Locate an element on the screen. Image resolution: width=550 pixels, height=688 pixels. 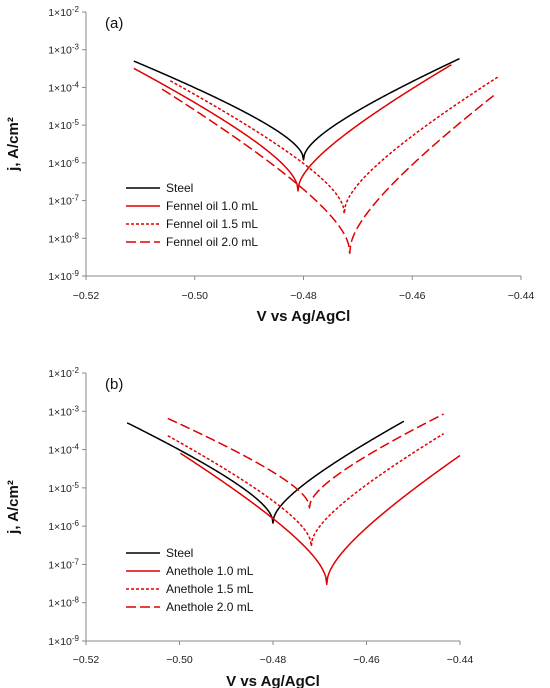
legend-label: Anethole 1.0 mL is located at coordinates (210, 571).